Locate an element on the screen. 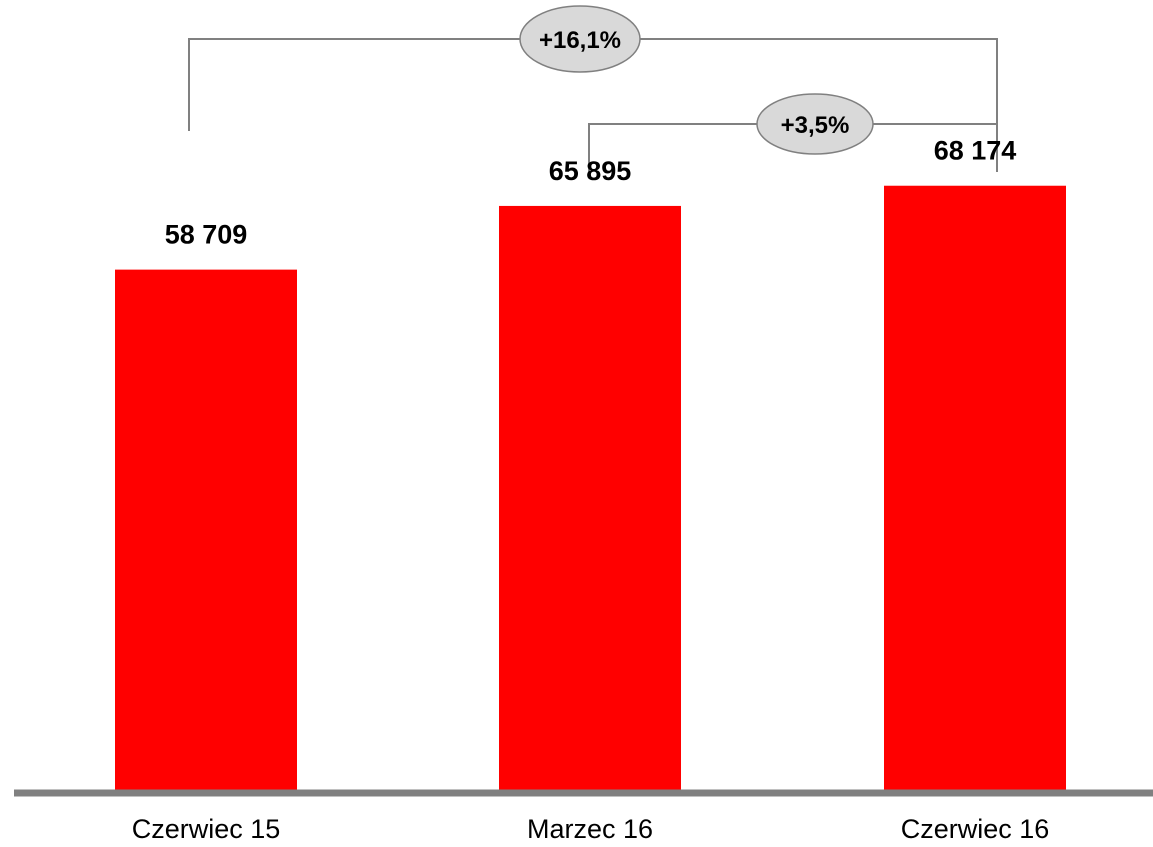 Image resolution: width=1153 pixels, height=847 pixels. growth-label-1: +3,5% is located at coordinates (815, 125).